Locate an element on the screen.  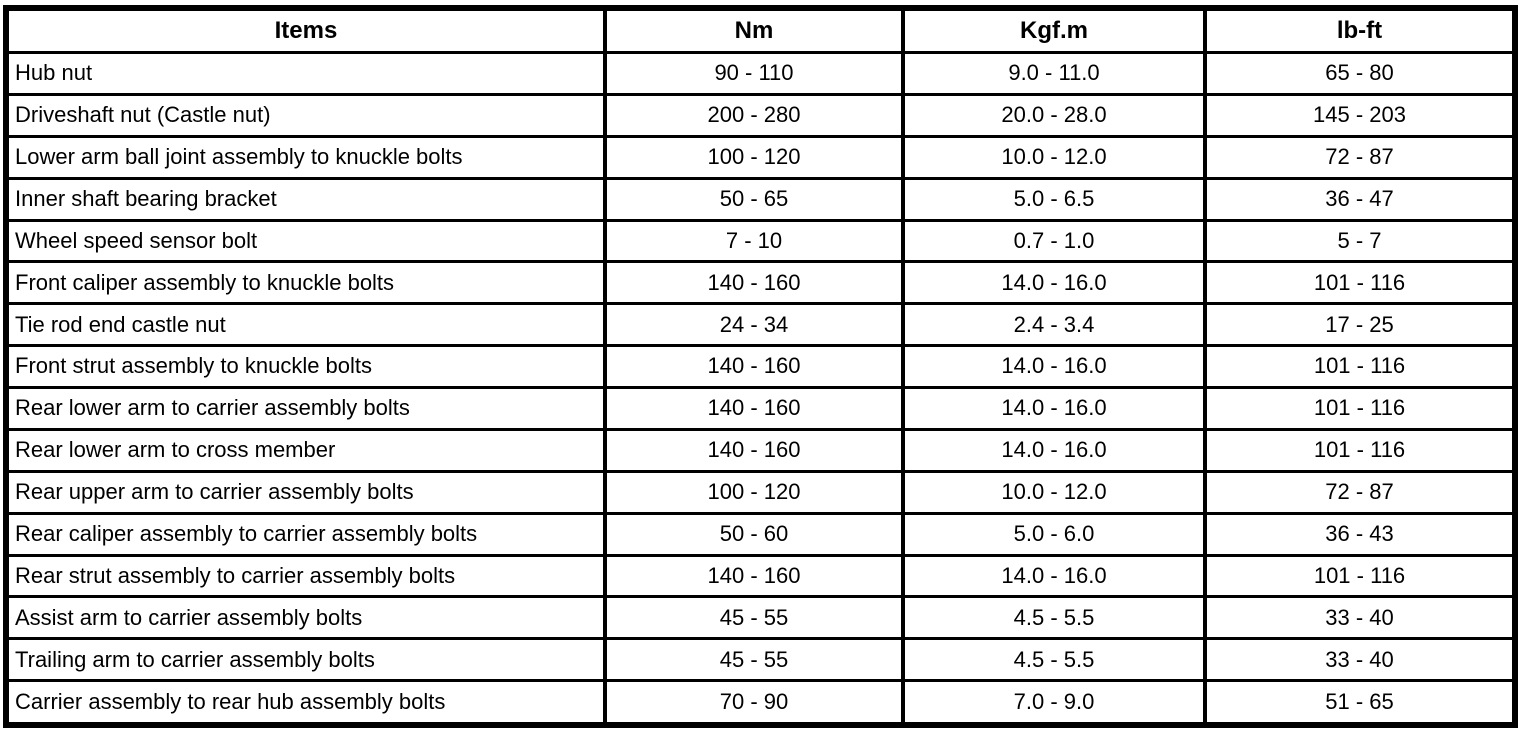
item-cell: Rear lower arm to cross member is located at coordinates (305, 450).